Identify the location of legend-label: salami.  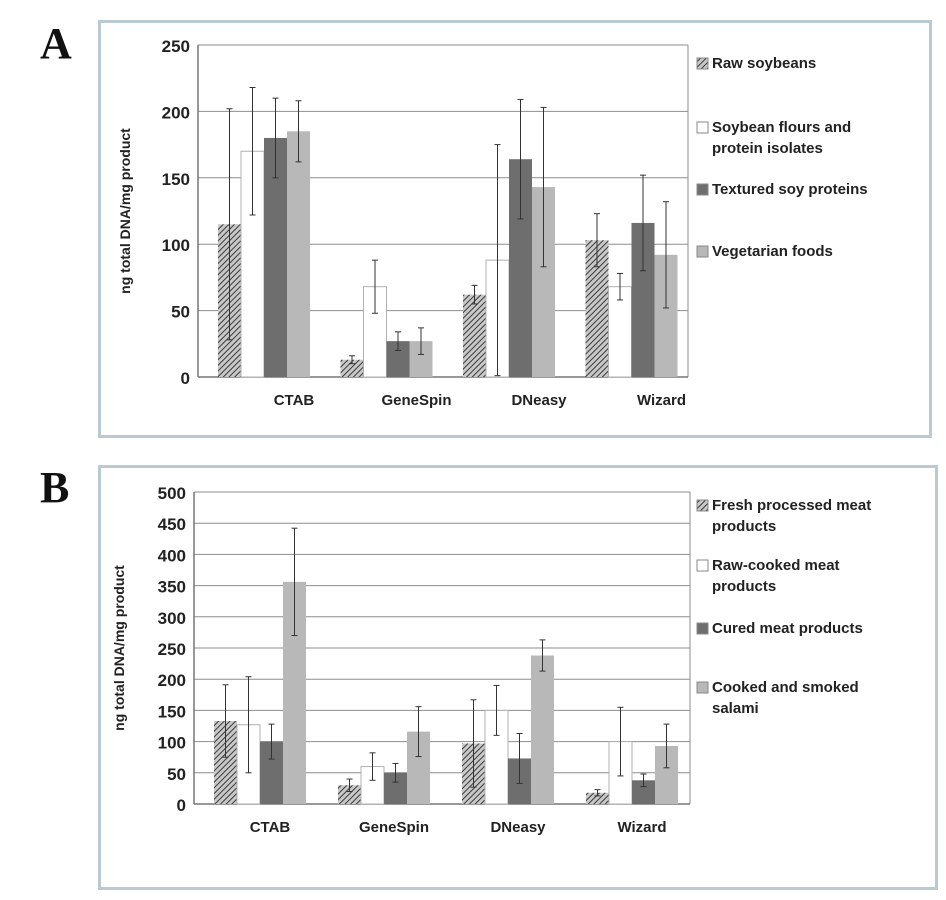
(735, 708).